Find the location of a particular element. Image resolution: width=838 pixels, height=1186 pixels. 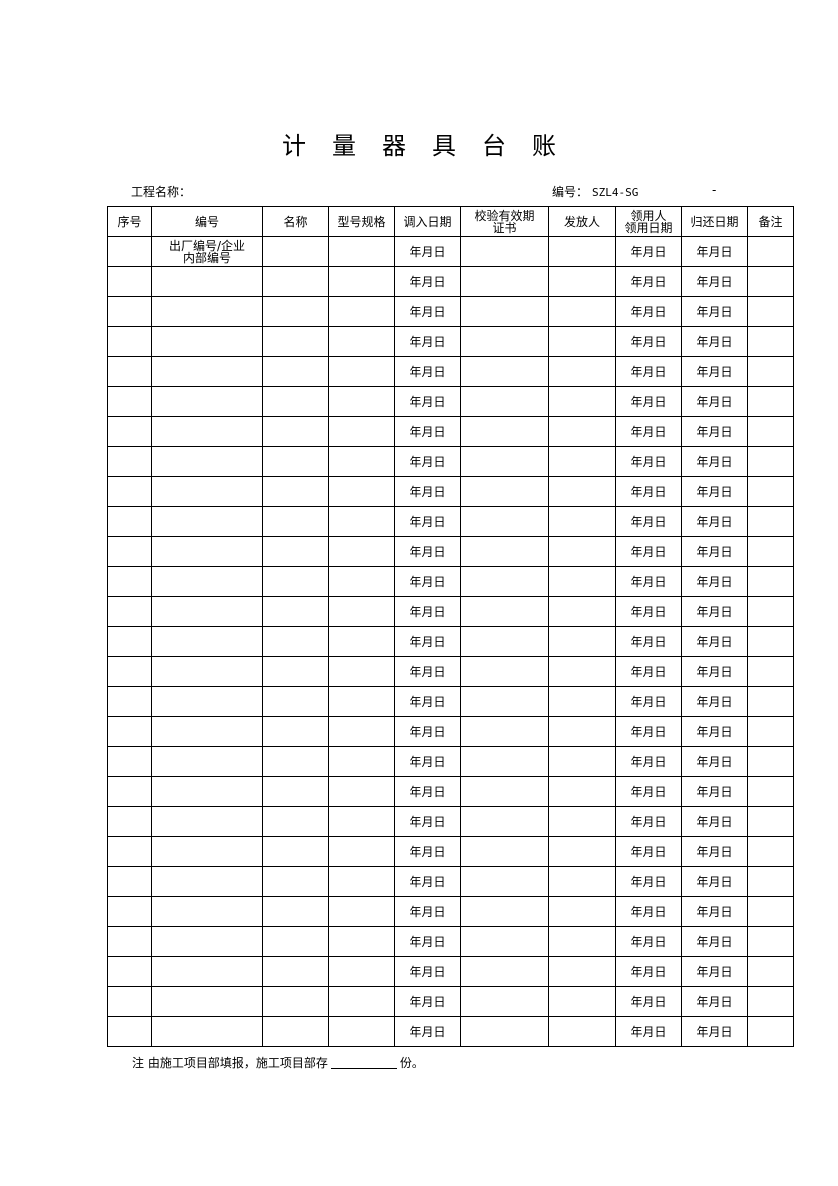

column-header: 名称 is located at coordinates (295, 221).